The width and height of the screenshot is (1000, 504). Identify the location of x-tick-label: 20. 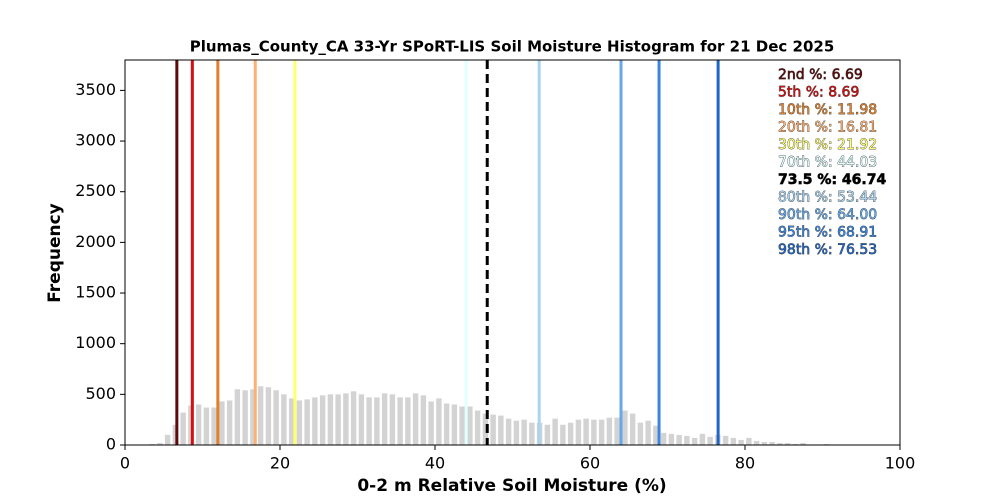
(280, 463).